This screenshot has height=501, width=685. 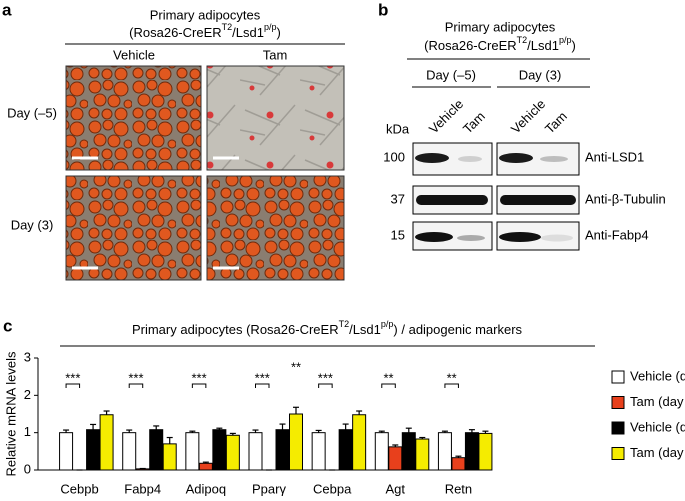 What do you see at coordinates (27, 356) in the screenshot?
I see `y-tick-label: 3` at bounding box center [27, 356].